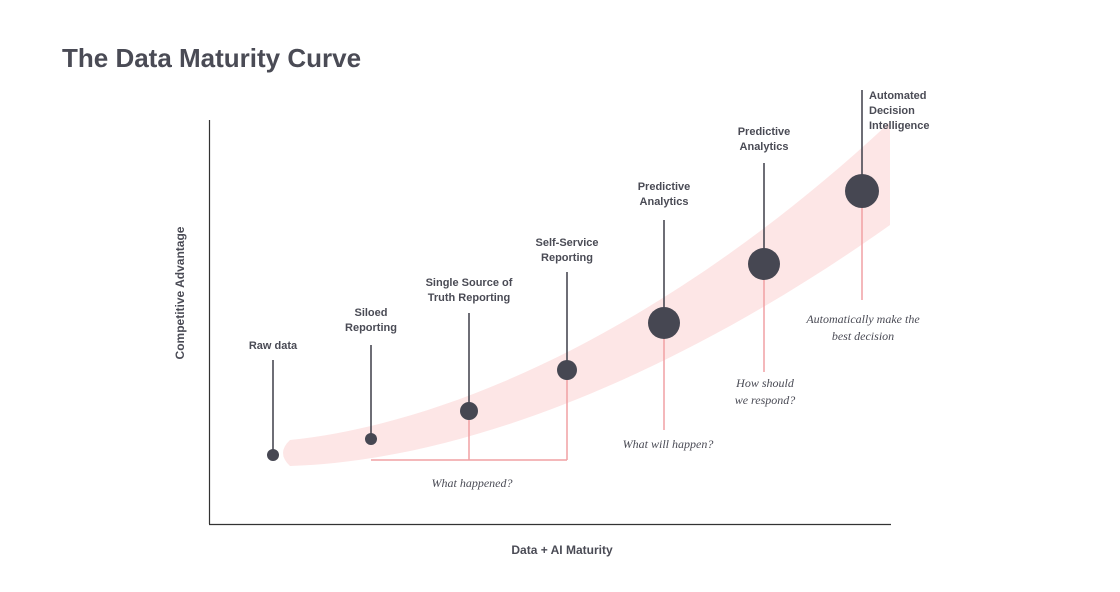  I want to click on x-axis-label: Data + AI Maturity, so click(562, 550).